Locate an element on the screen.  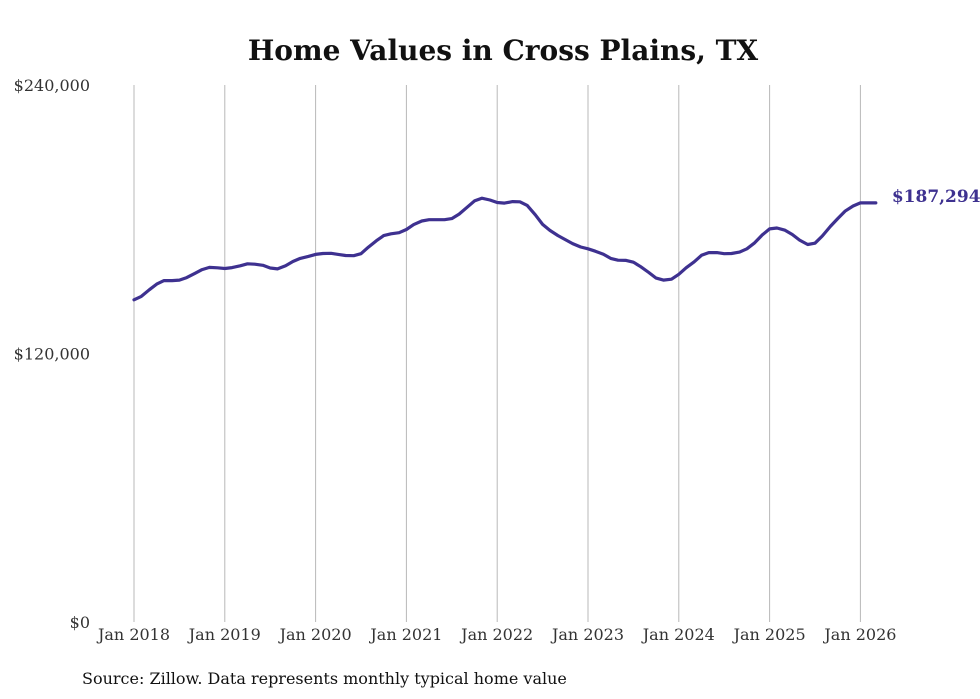
y-tick-label: $120,000 is located at coordinates (52, 354).